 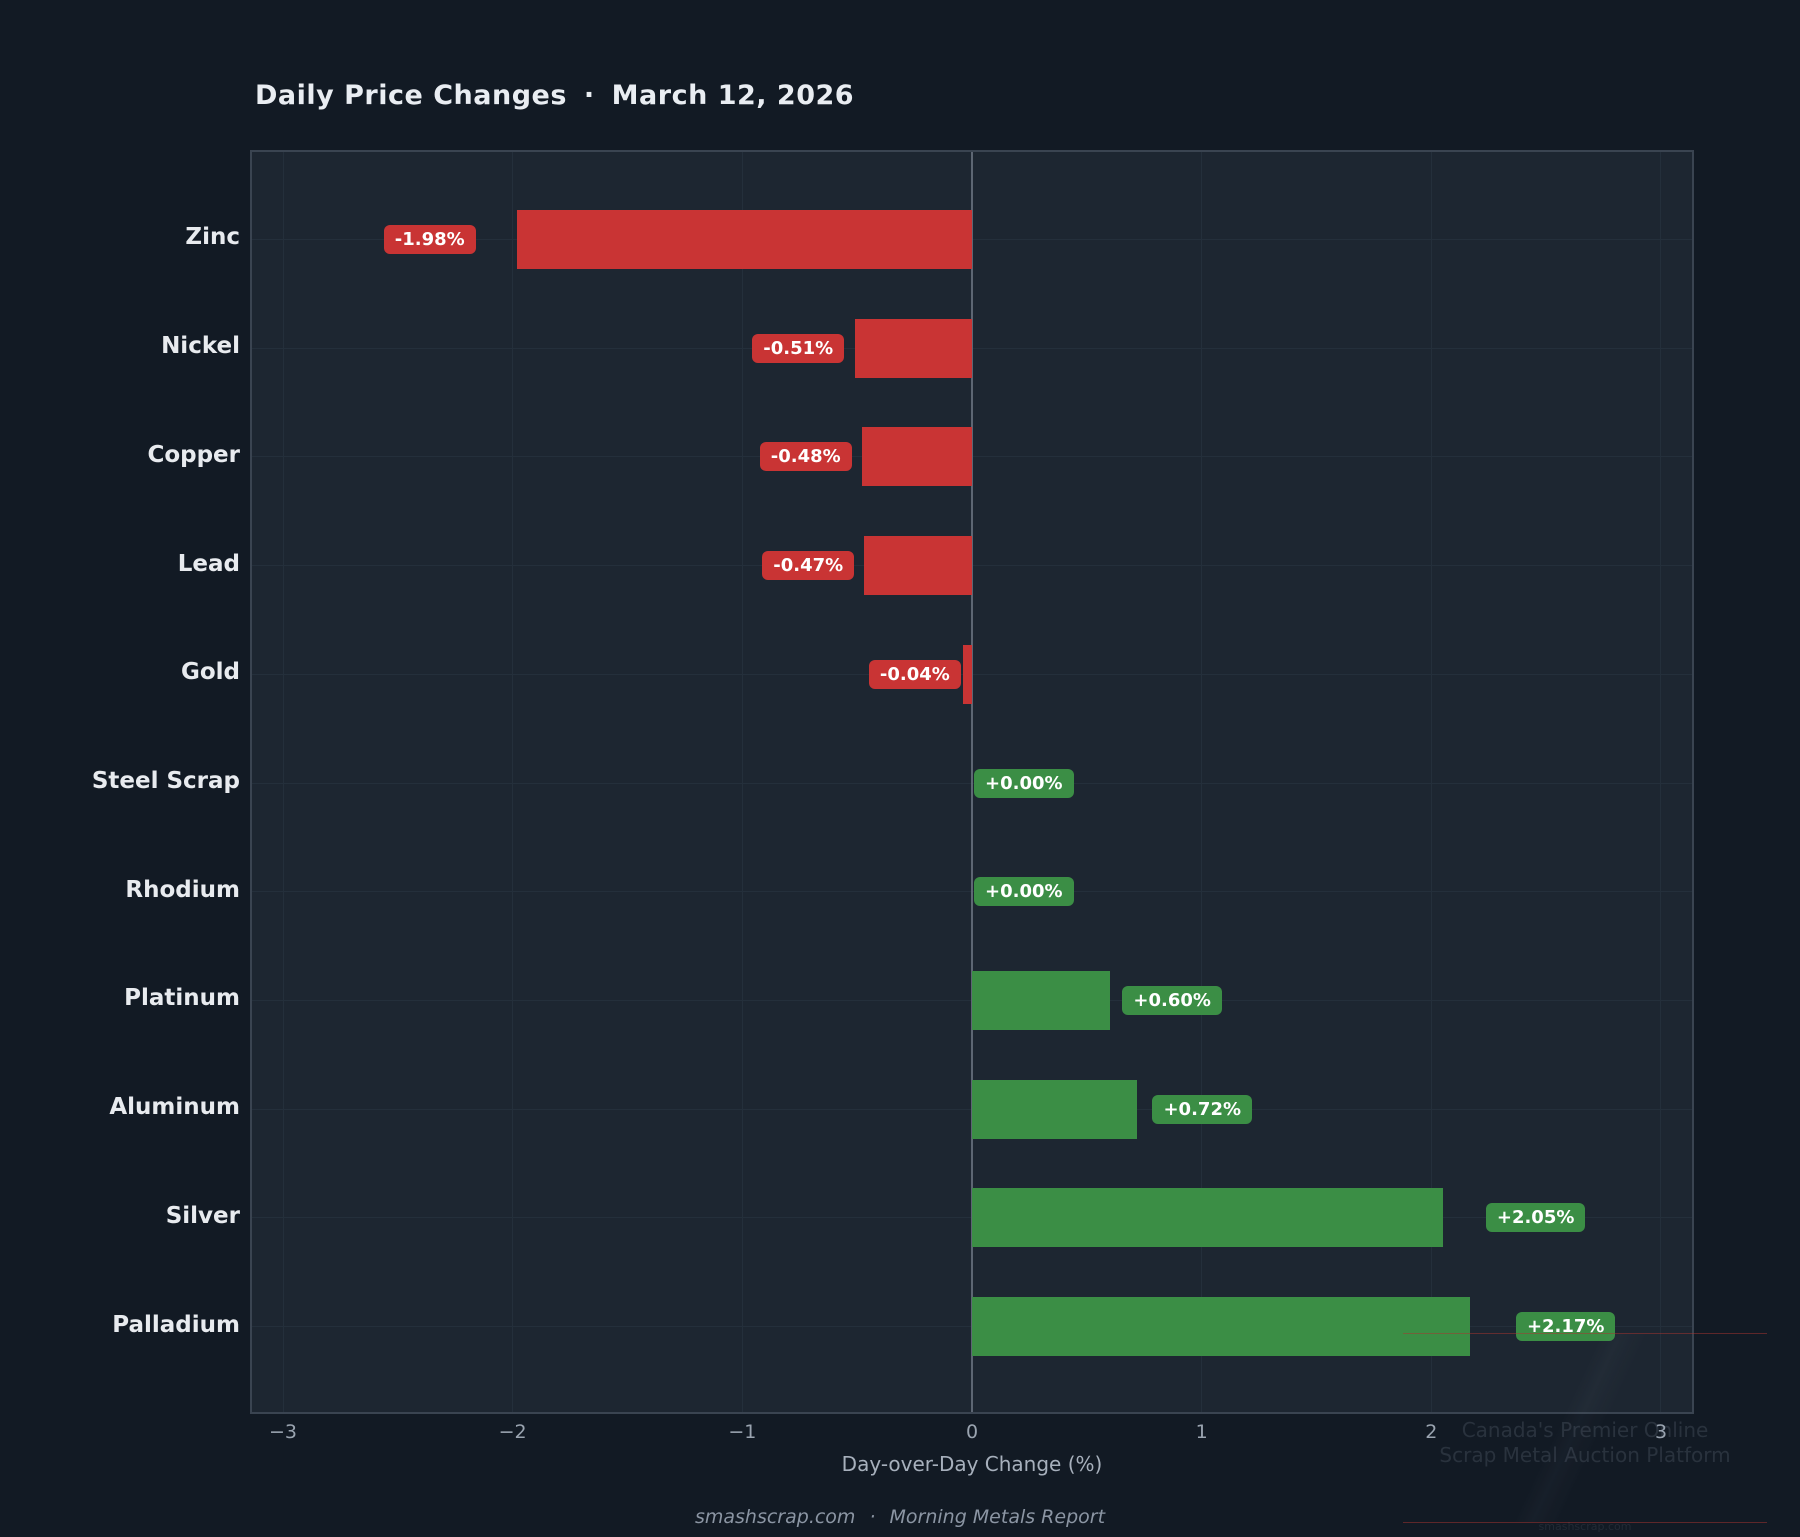 What do you see at coordinates (733, 95) in the screenshot?
I see `chart-title-date: March 12, 2026` at bounding box center [733, 95].